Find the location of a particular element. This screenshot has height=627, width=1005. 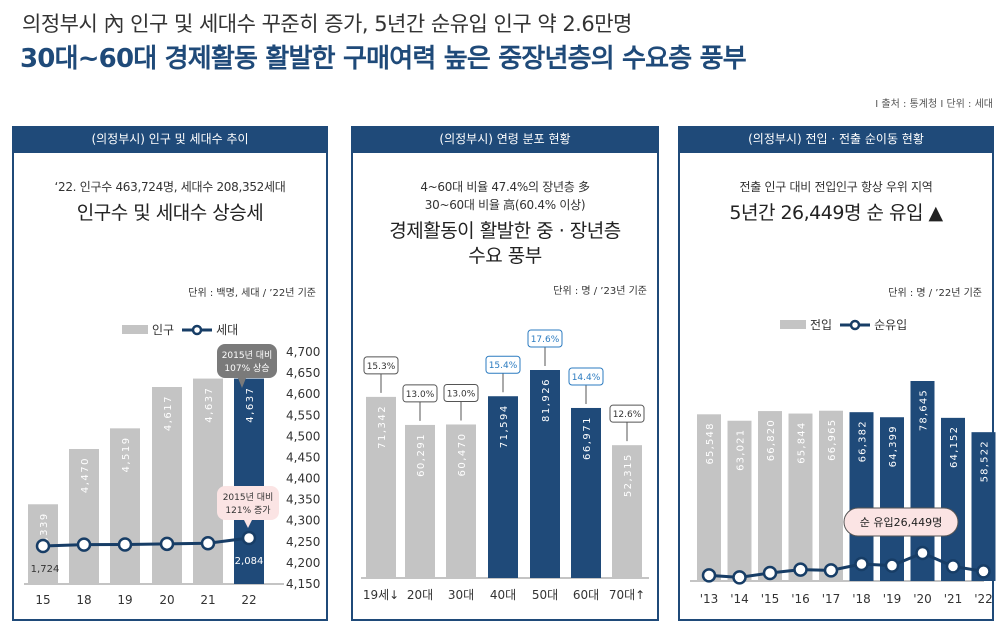

callout-top-pointer is located at coordinates (242, 383).